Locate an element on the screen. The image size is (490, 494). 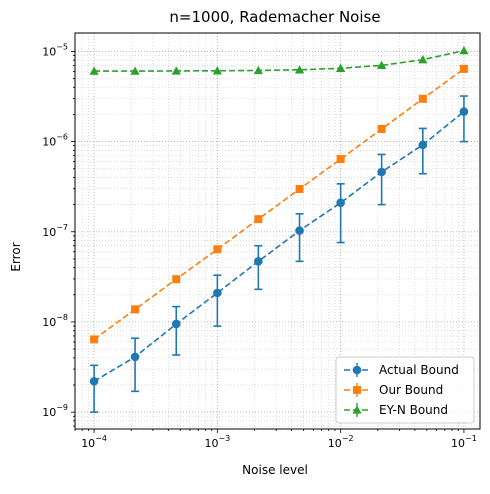
legend-label: EY-N Bound is located at coordinates (413, 410).